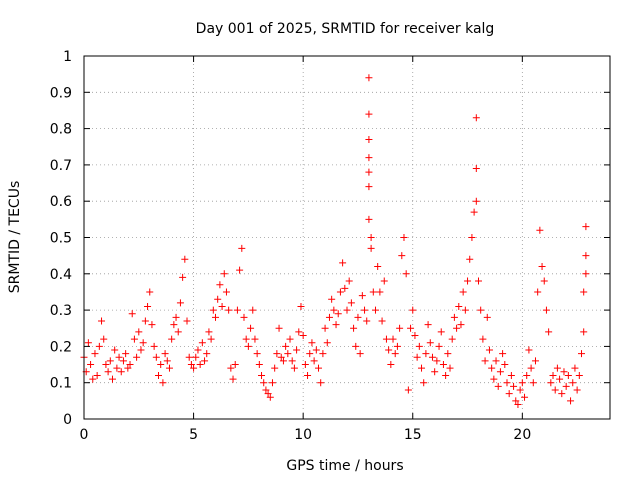 The image size is (640, 485). I want to click on y-tick-label: 0.9, so click(61, 93).